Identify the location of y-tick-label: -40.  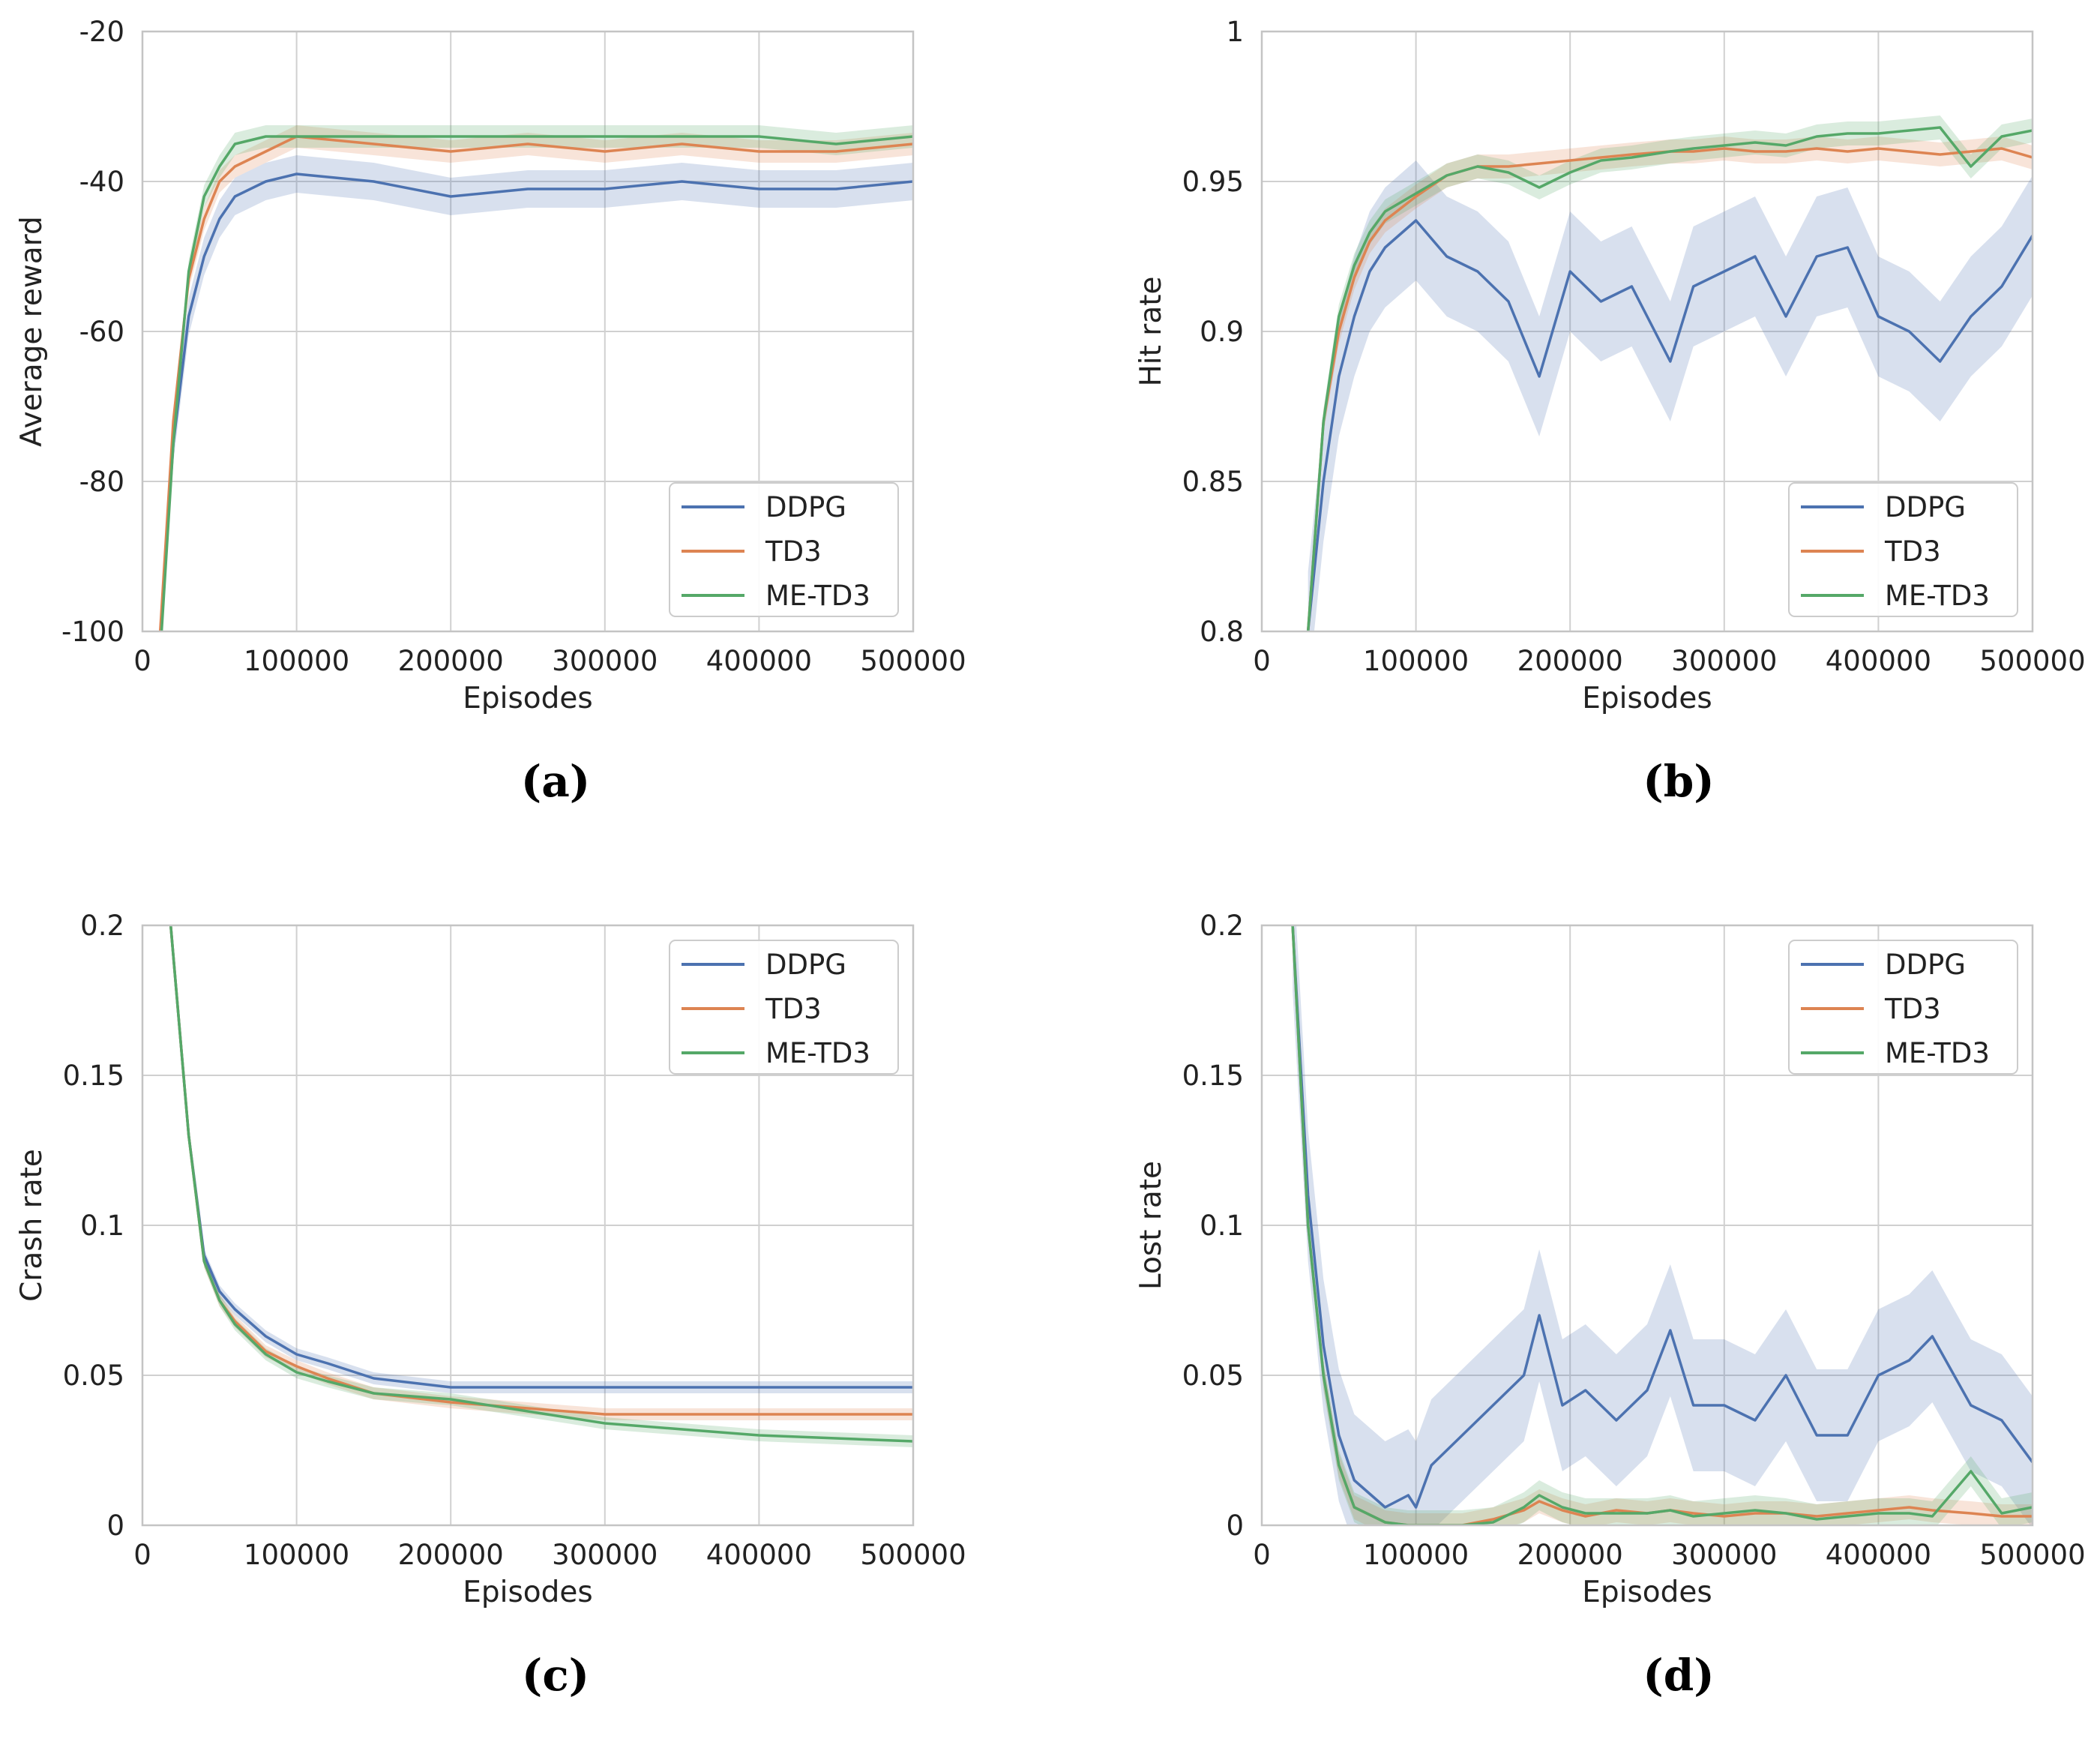
(101, 182).